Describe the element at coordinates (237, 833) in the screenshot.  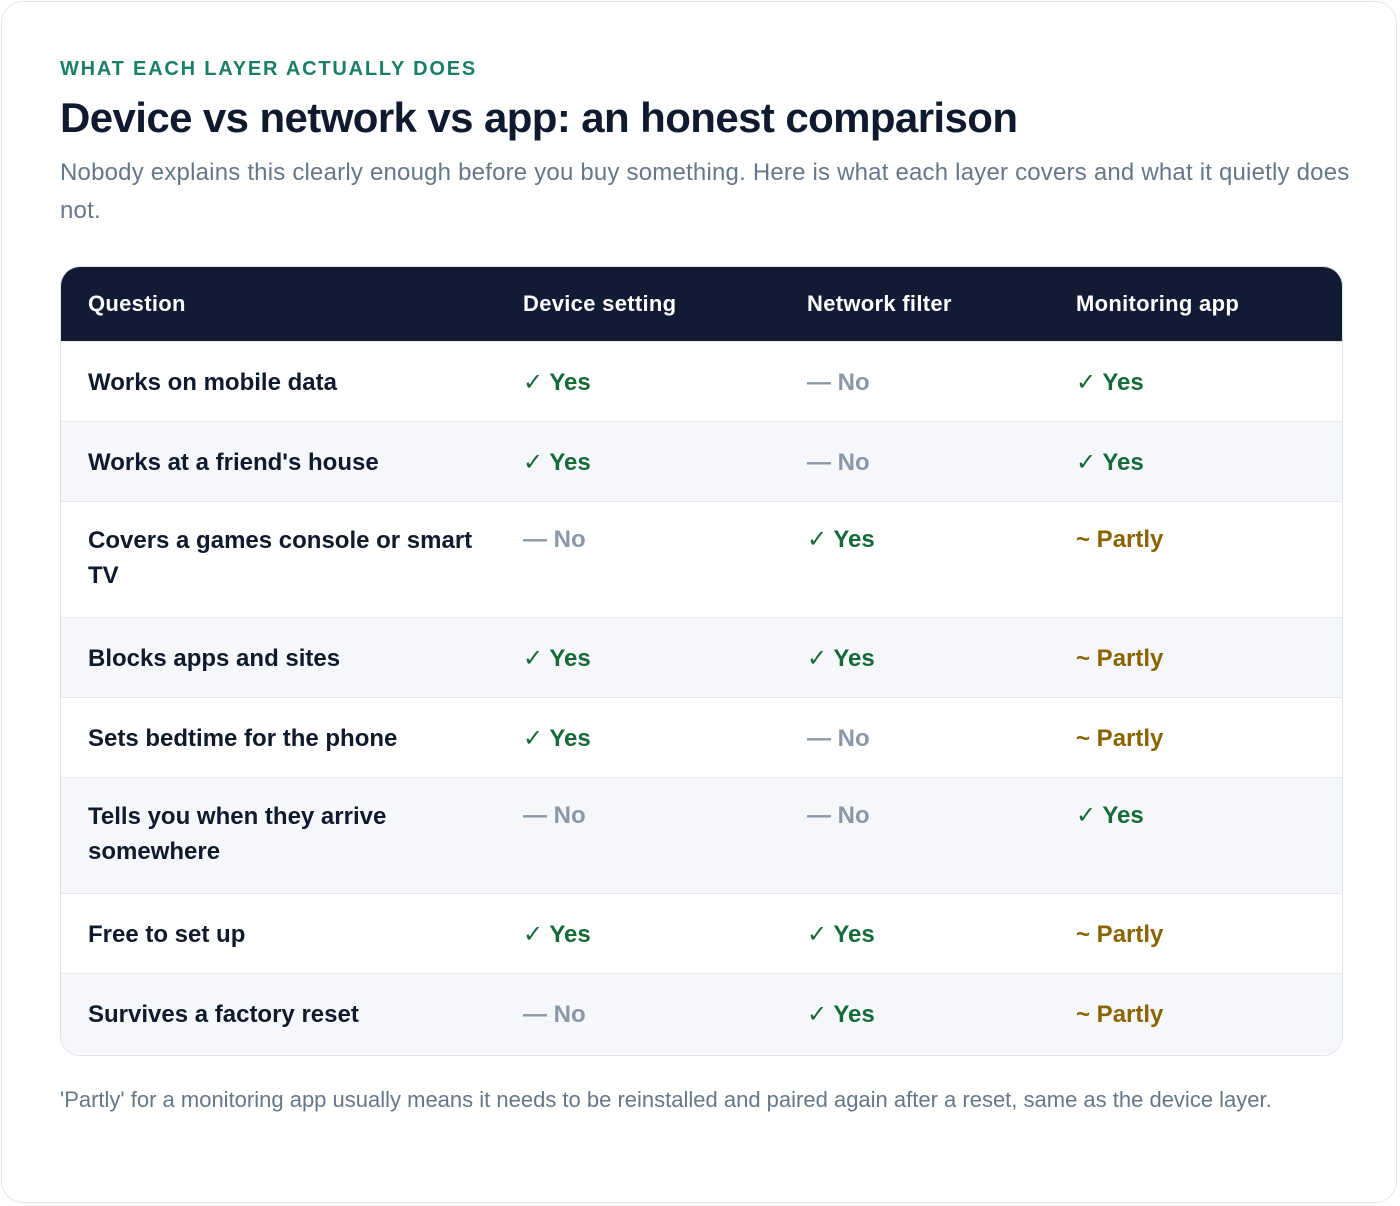
I see `row-question: Tells you when they arrive somewhere` at that location.